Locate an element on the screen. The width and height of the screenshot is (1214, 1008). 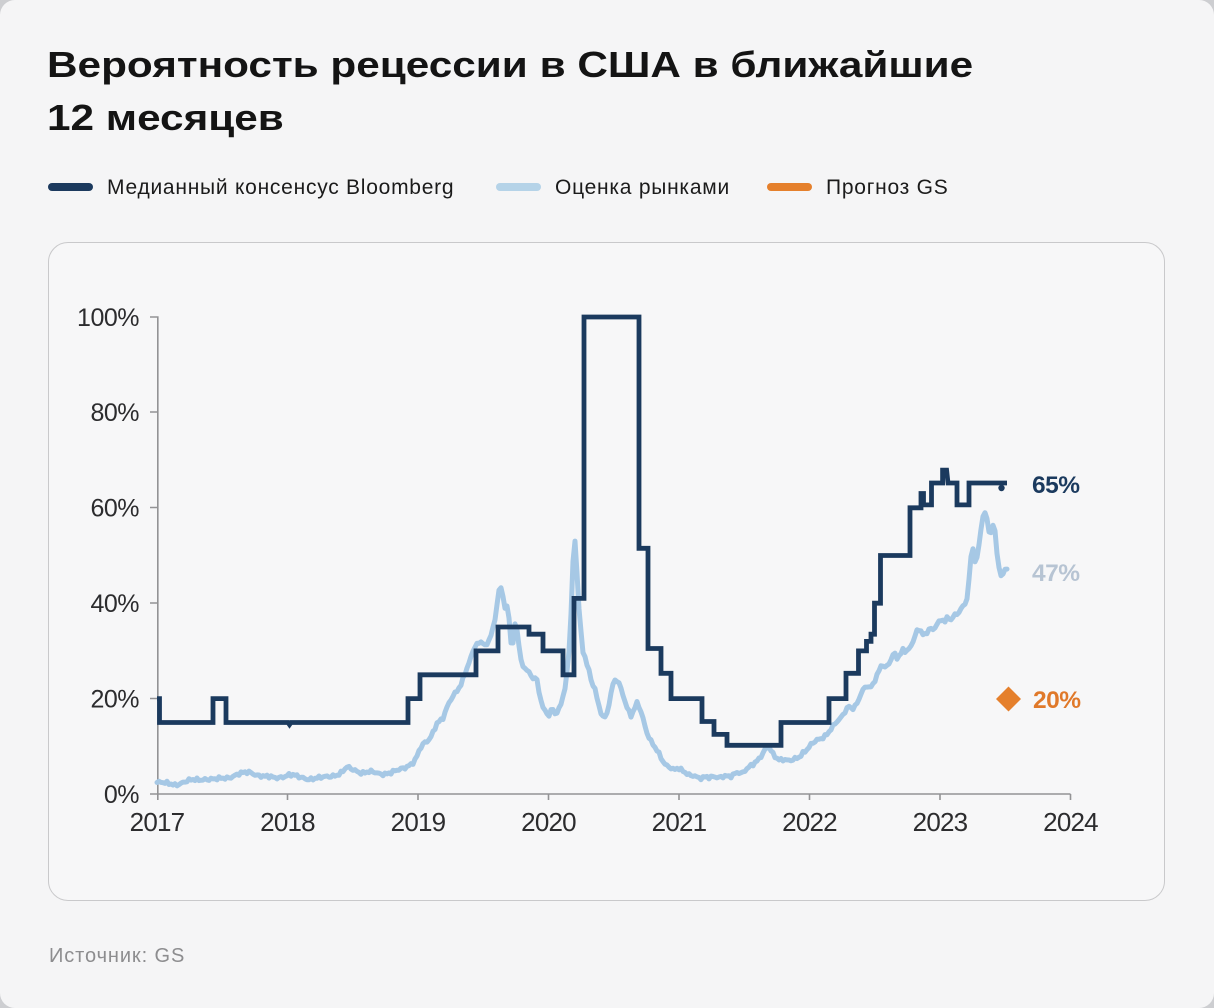
svg-text: 100% is located at coordinates (108, 318).